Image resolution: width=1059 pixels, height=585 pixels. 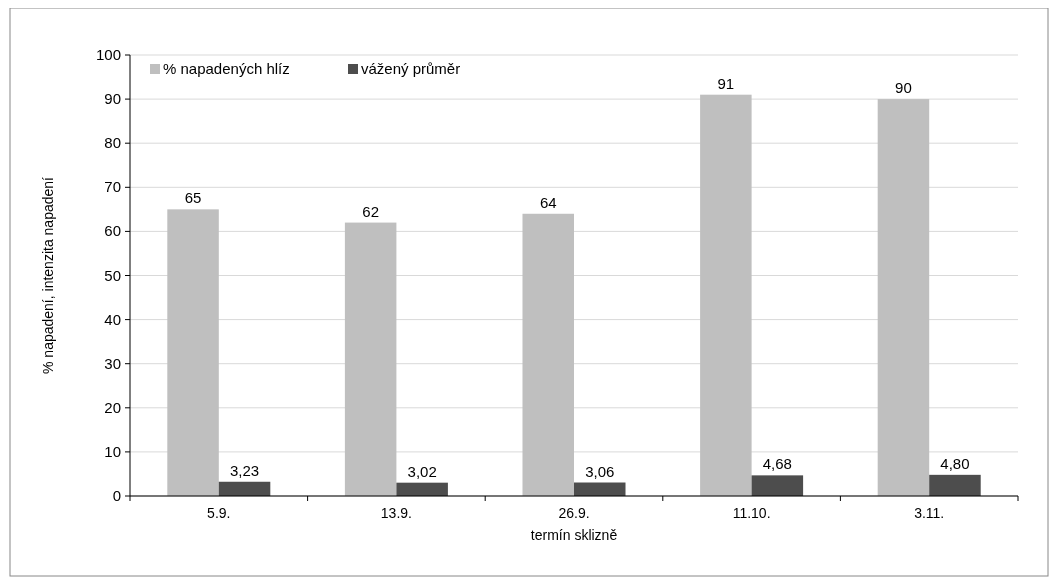 What do you see at coordinates (112, 319) in the screenshot?
I see `y-tick-label: 40` at bounding box center [112, 319].